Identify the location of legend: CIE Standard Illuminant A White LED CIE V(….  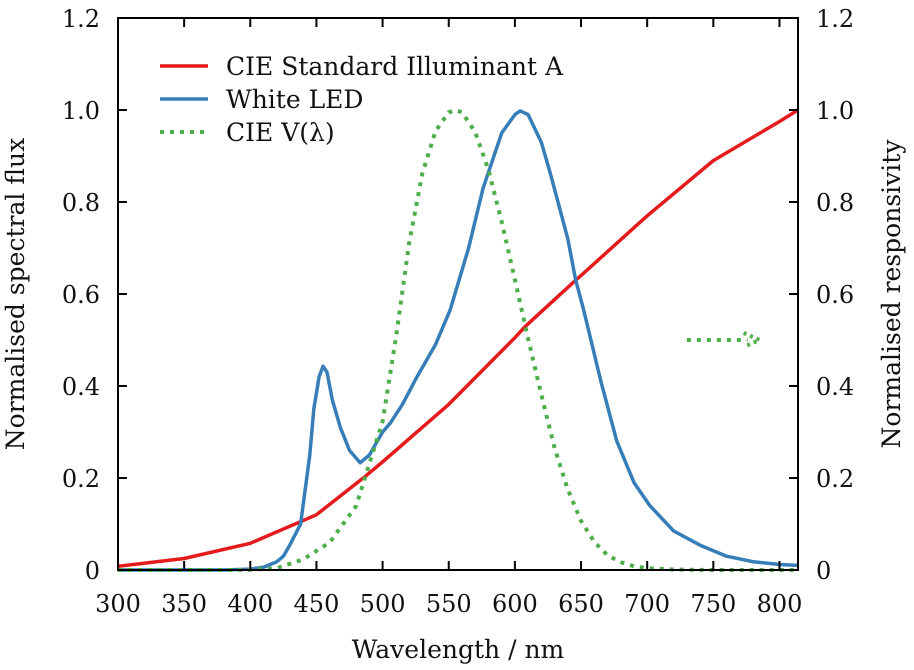
(362, 99).